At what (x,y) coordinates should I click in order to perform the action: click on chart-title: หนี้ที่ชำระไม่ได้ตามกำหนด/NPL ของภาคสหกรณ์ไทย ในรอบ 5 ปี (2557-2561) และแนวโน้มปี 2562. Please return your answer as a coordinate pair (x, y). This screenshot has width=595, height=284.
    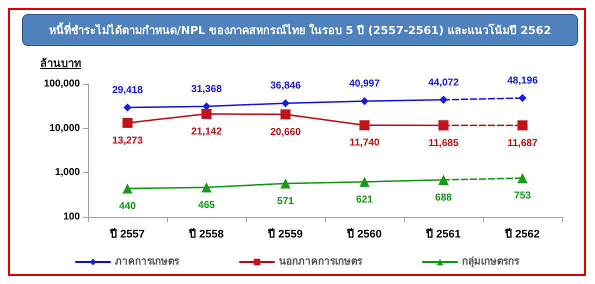
    Looking at the image, I should click on (300, 30).